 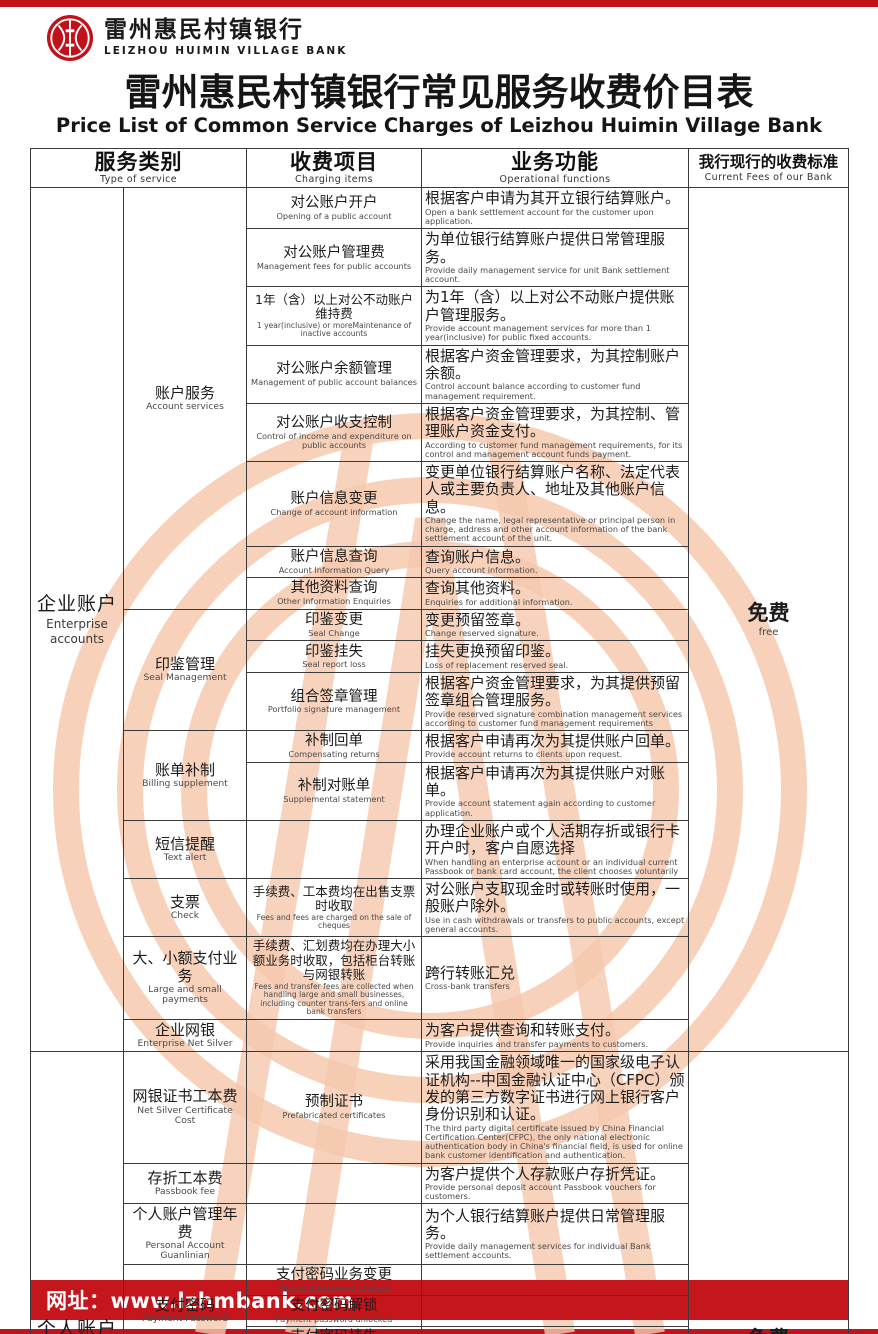 What do you see at coordinates (138, 180) in the screenshot?
I see `column-header-en: Type of service` at bounding box center [138, 180].